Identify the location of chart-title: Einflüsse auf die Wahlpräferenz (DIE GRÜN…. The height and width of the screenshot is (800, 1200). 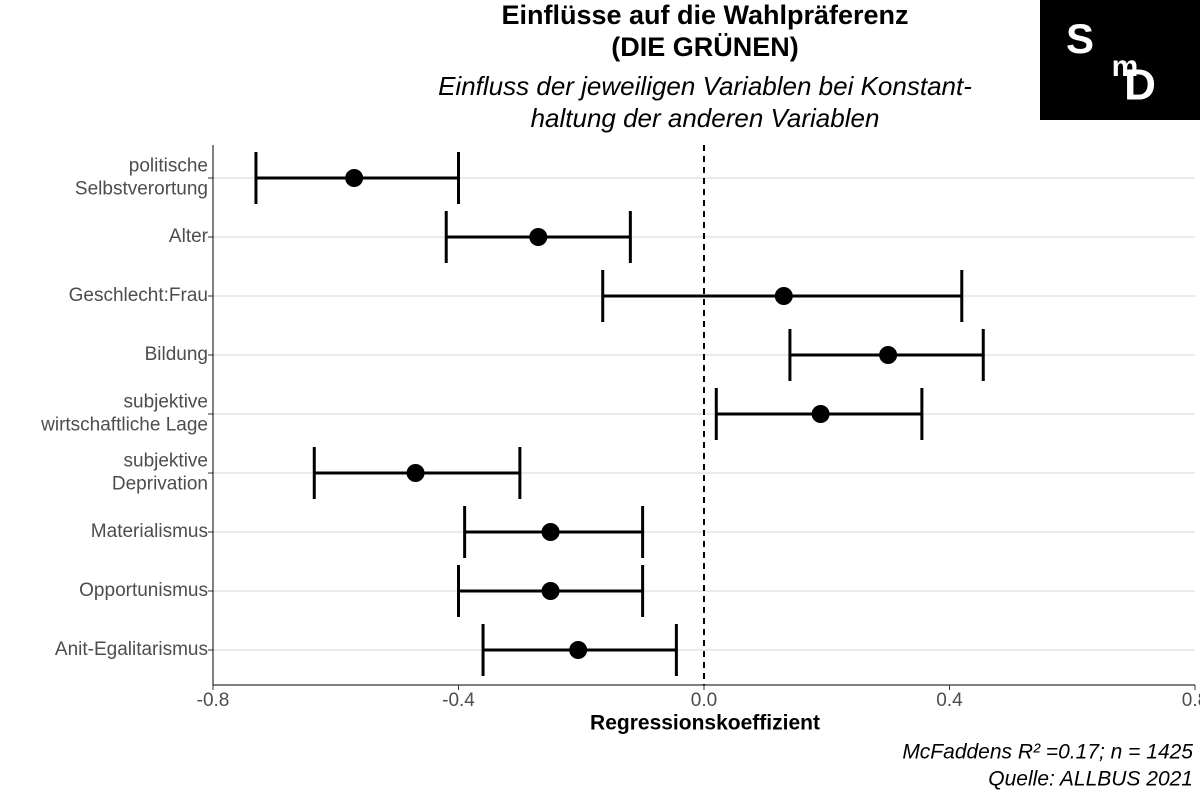
(704, 31).